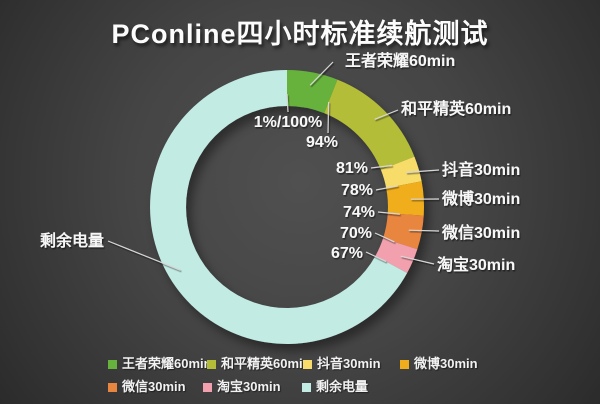 The image size is (600, 404). Describe the element at coordinates (480, 198) in the screenshot. I see `segment-callout-label: 微博30min` at that location.